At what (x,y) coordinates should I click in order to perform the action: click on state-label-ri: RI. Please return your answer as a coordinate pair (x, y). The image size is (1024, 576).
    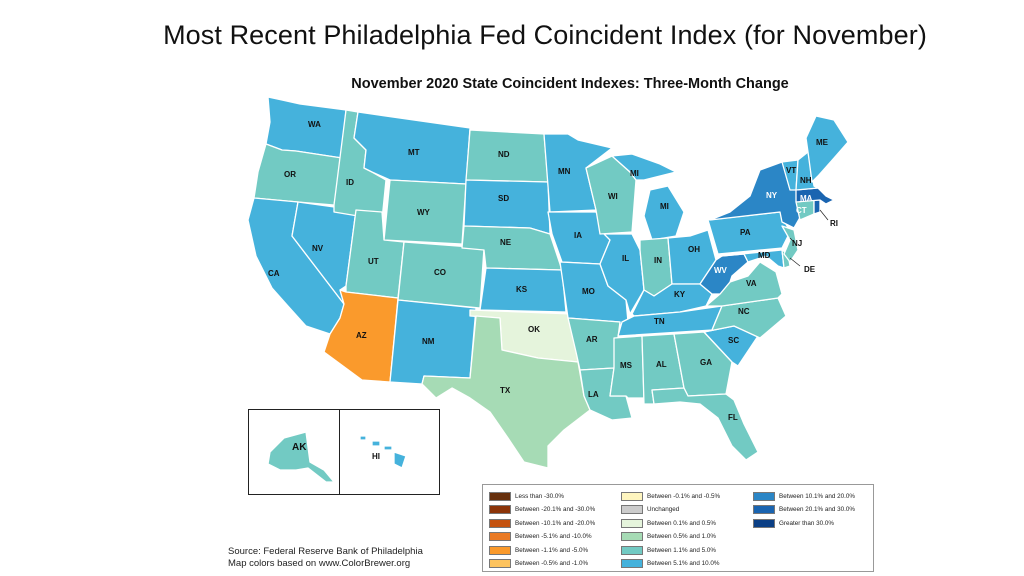
    Looking at the image, I should click on (834, 223).